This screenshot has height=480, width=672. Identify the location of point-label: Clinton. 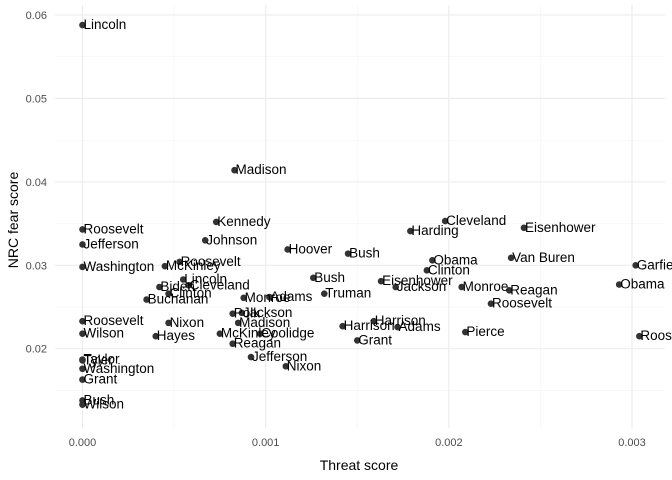
(191, 293).